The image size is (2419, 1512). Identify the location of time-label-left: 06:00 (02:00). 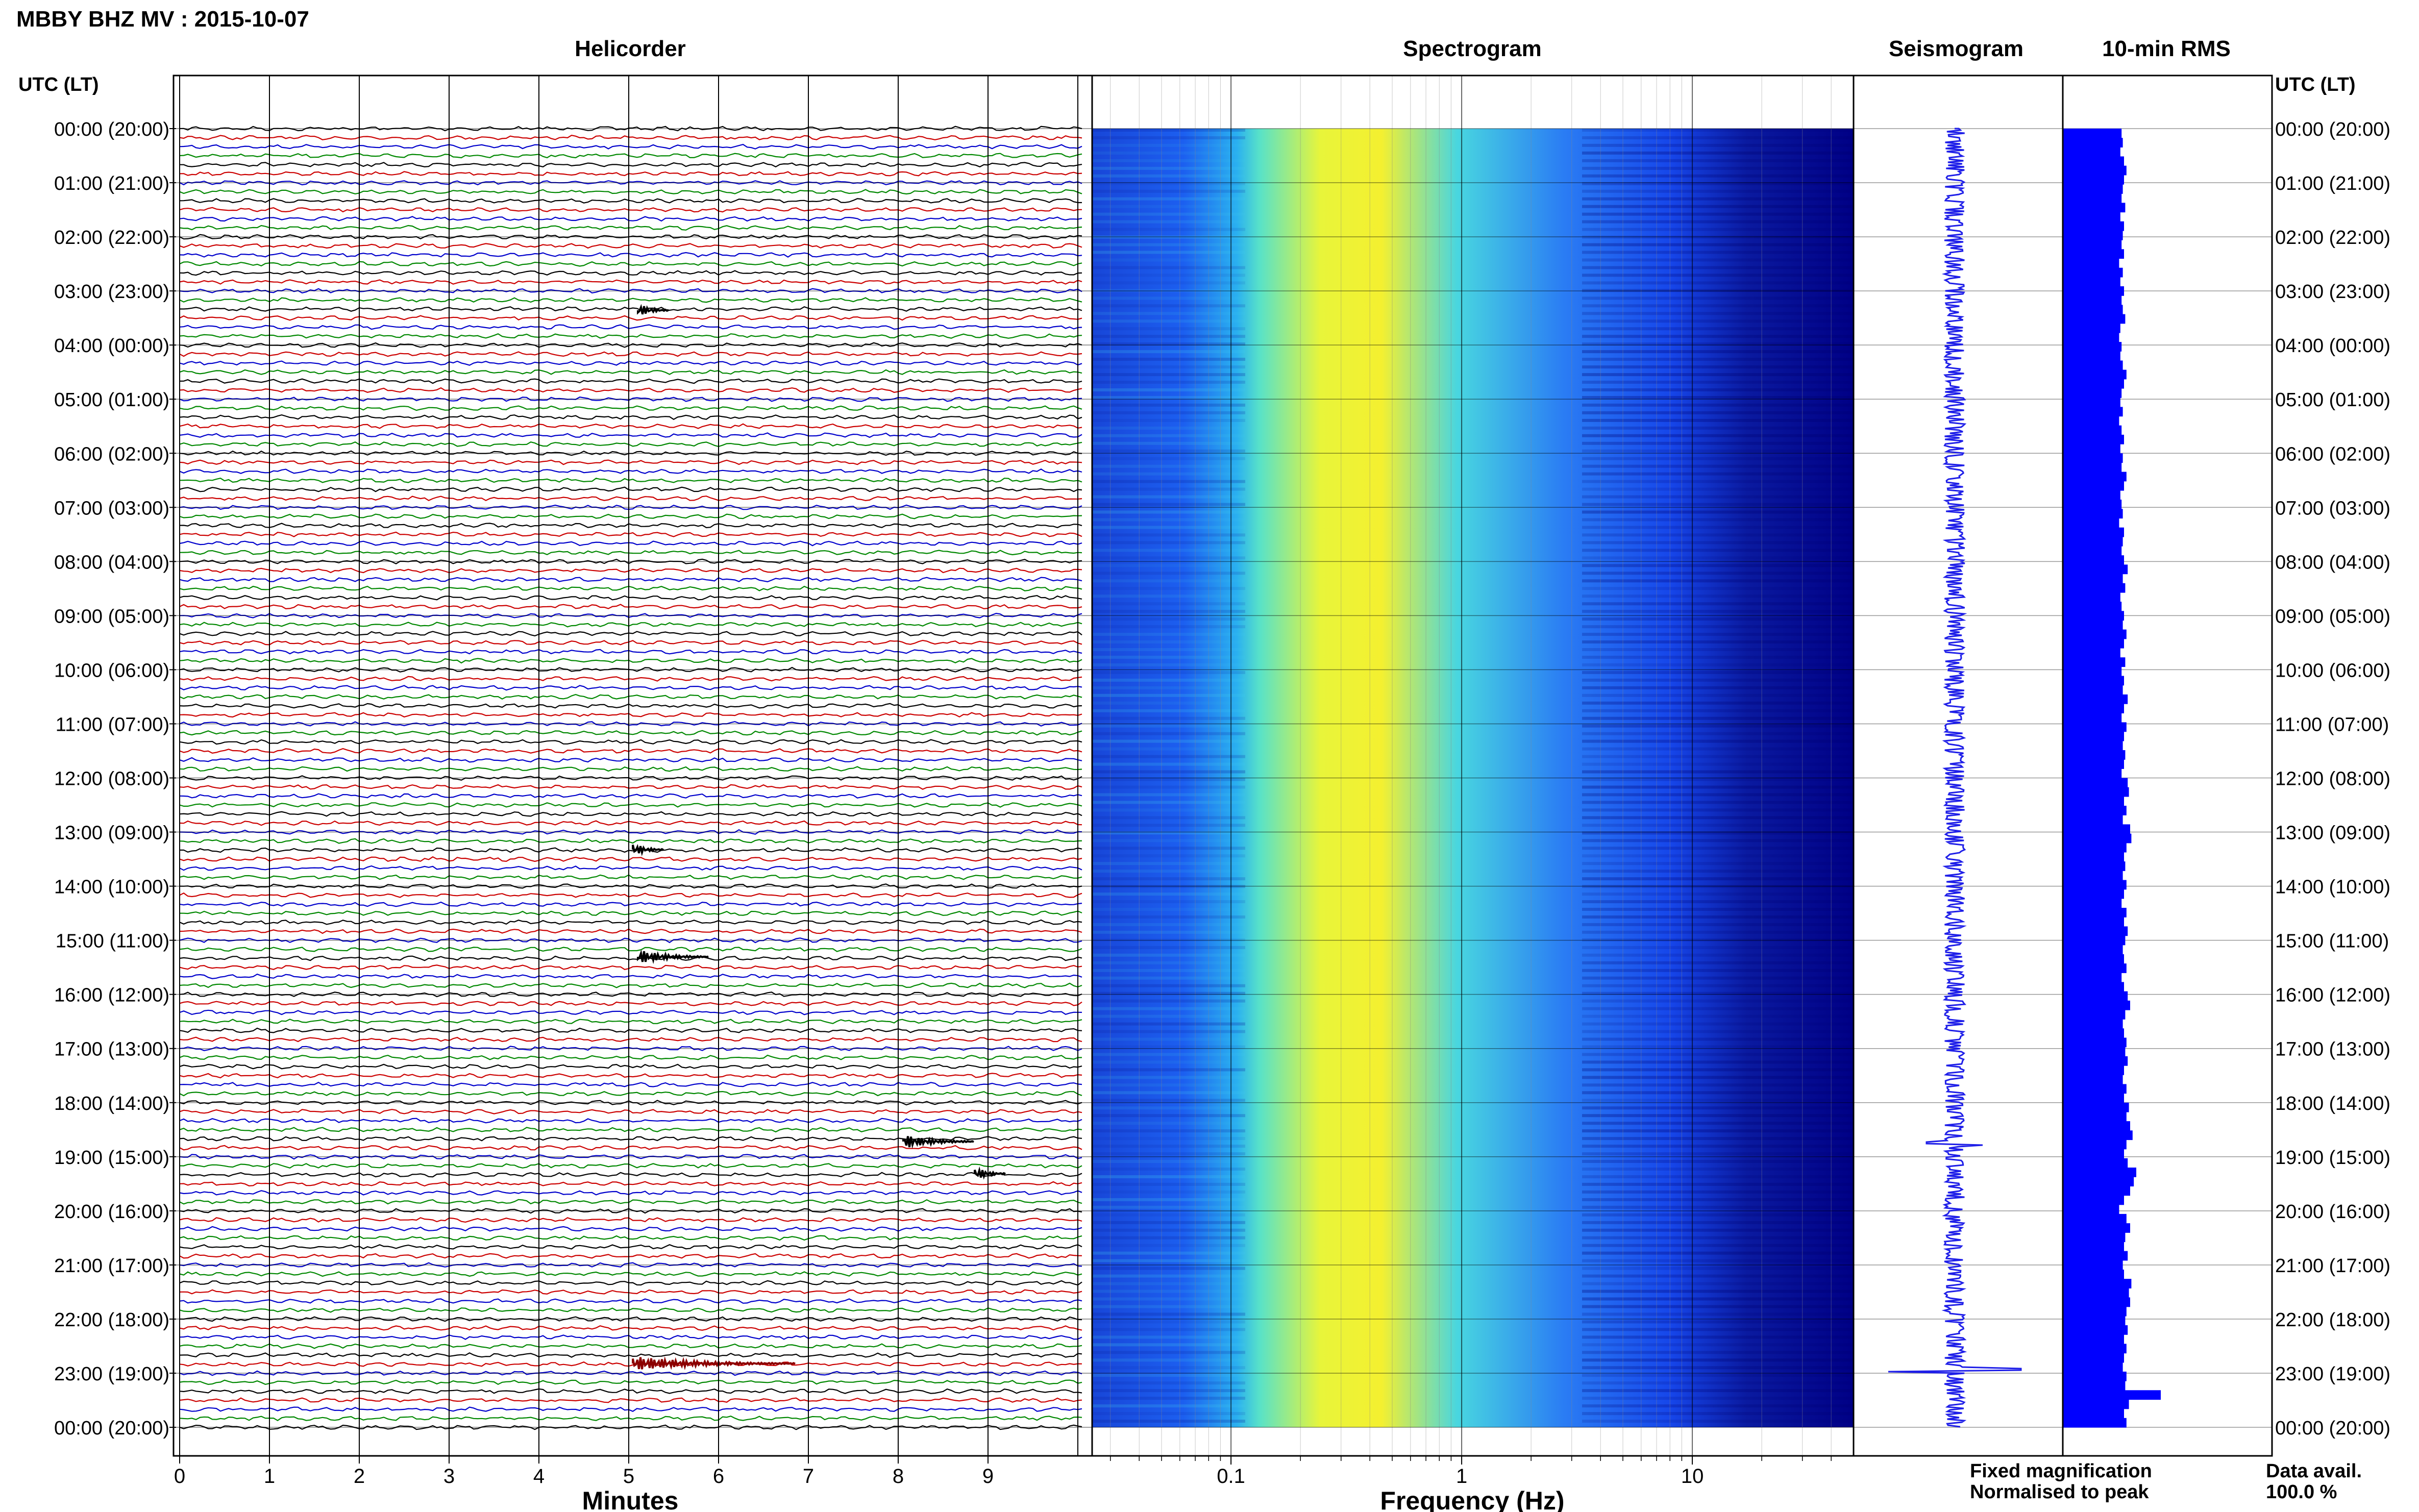
(111, 454).